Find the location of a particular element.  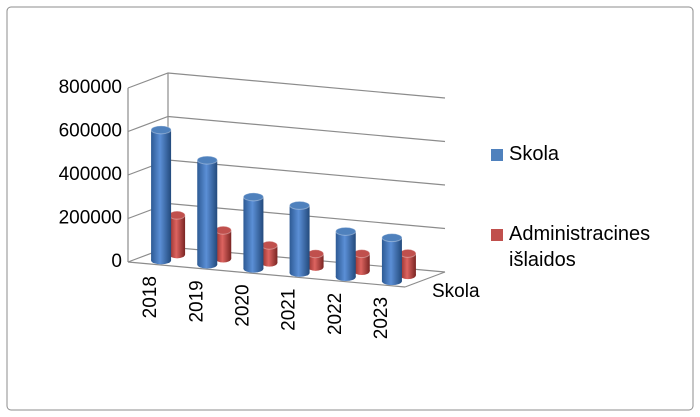

x-tick-label: 2022 is located at coordinates (335, 314).